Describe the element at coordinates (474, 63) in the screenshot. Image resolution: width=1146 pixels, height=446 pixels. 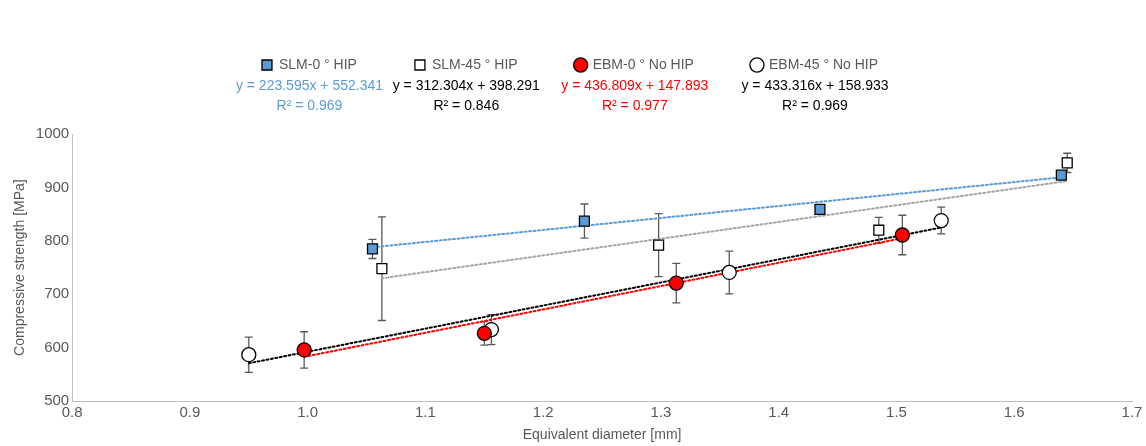
I see `legend-label: SLM-45 ° HIP` at that location.